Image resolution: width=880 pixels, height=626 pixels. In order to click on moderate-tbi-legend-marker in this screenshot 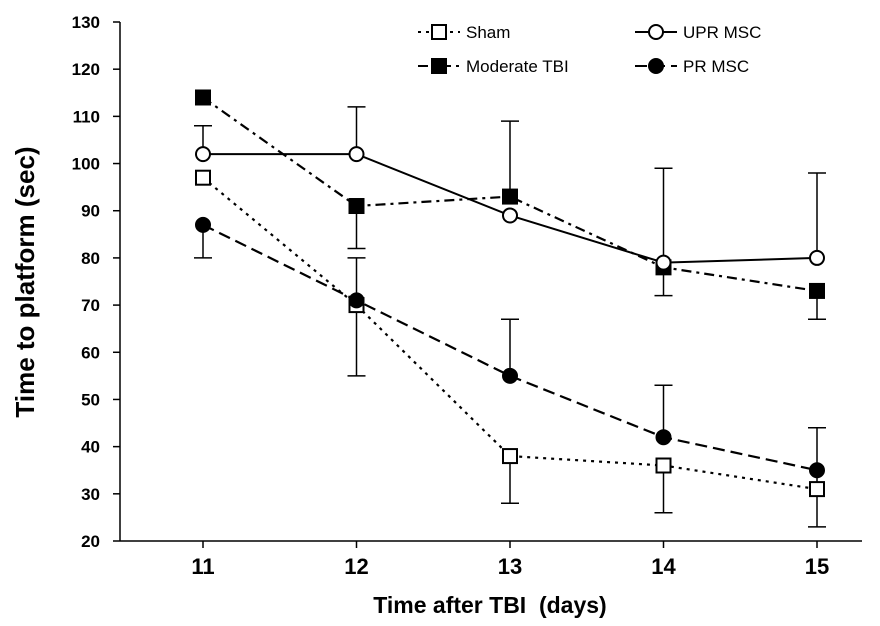, I will do `click(439, 66)`.